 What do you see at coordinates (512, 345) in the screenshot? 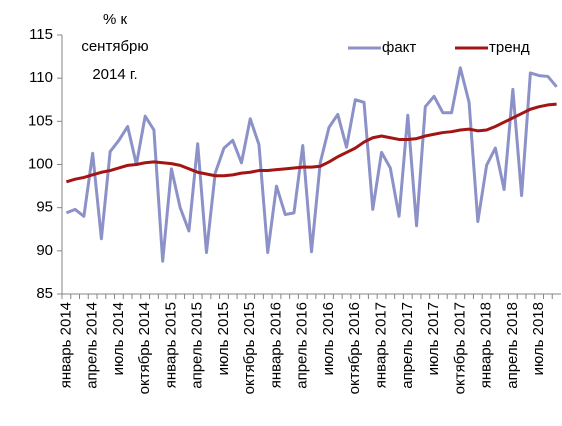
I see `x-tick-label: апрель 2018` at bounding box center [512, 345].